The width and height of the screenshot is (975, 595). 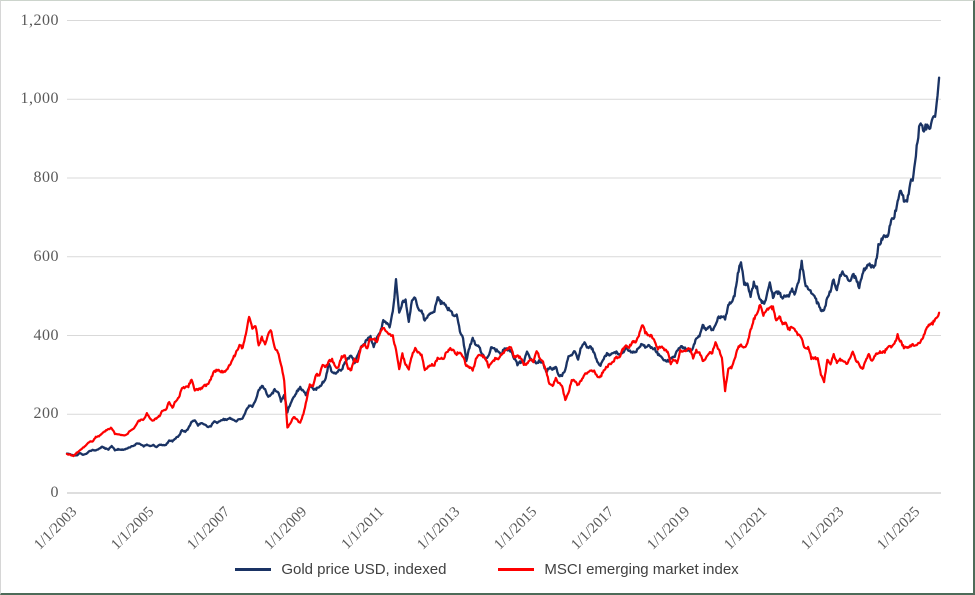 I want to click on y-tick-label: 800, so click(x=46, y=177).